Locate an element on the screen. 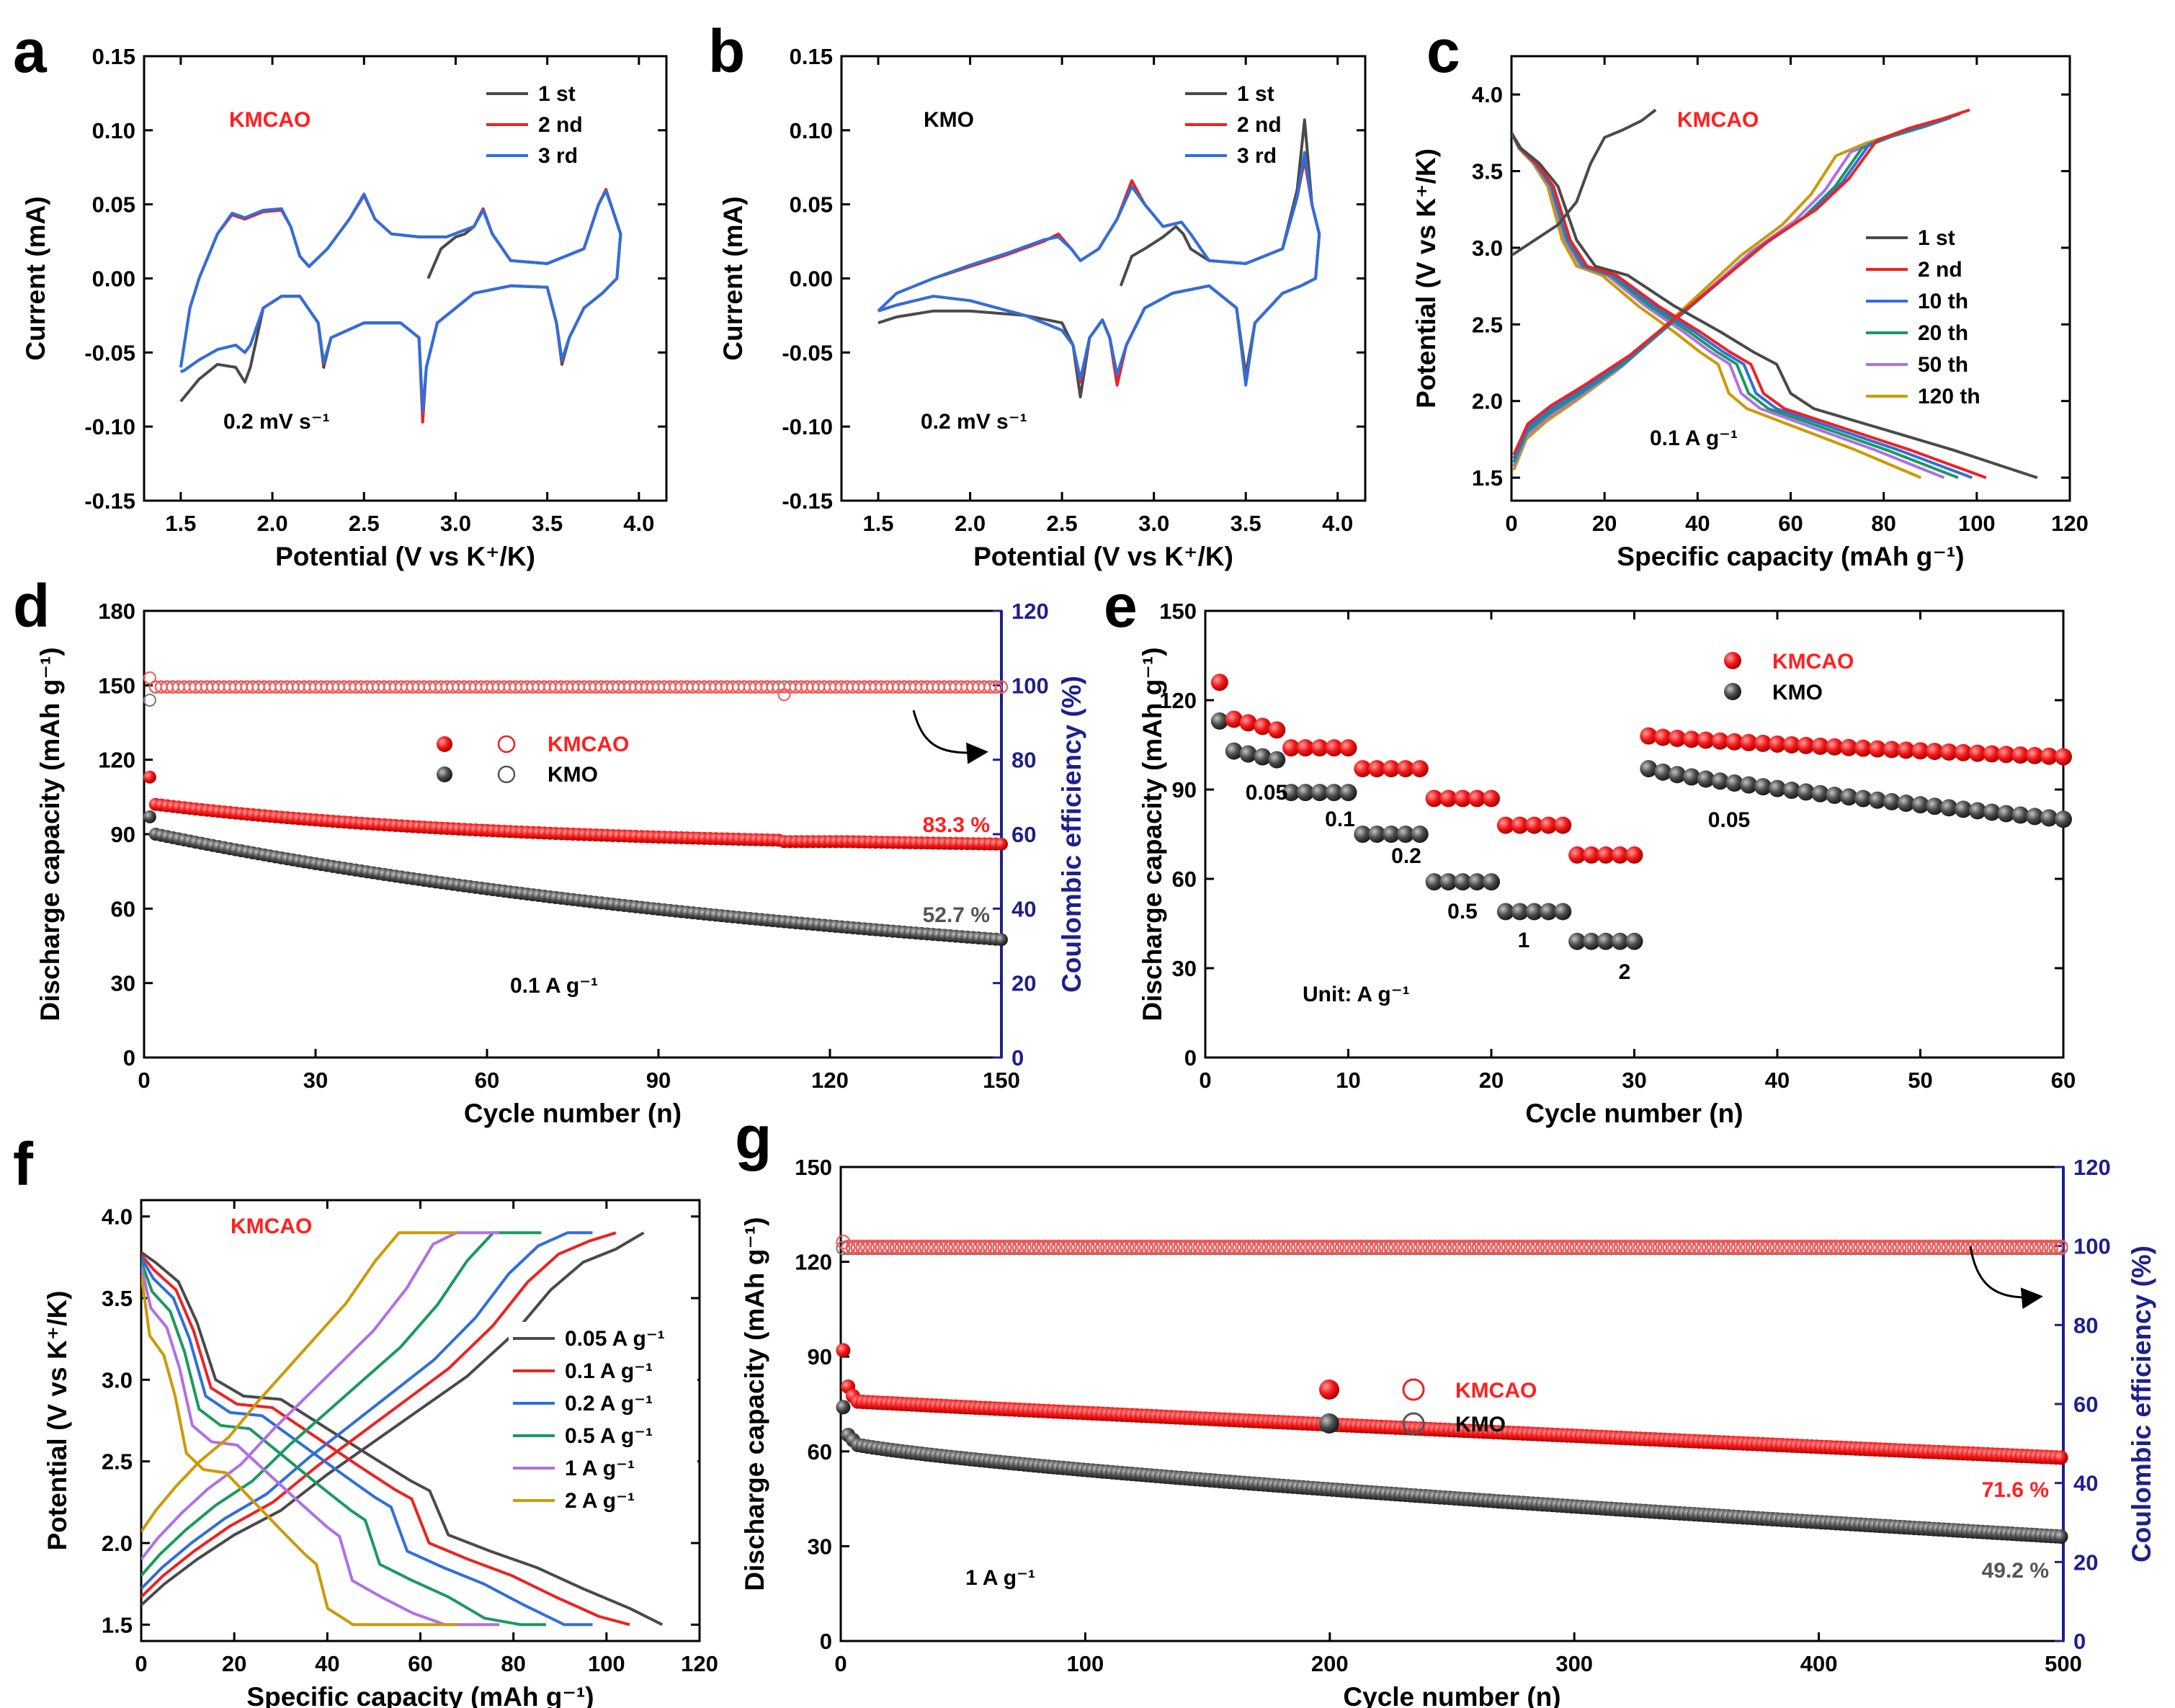 Image resolution: width=2175 pixels, height=1708 pixels. kmcao-retention-label: 83.3 % is located at coordinates (957, 825).